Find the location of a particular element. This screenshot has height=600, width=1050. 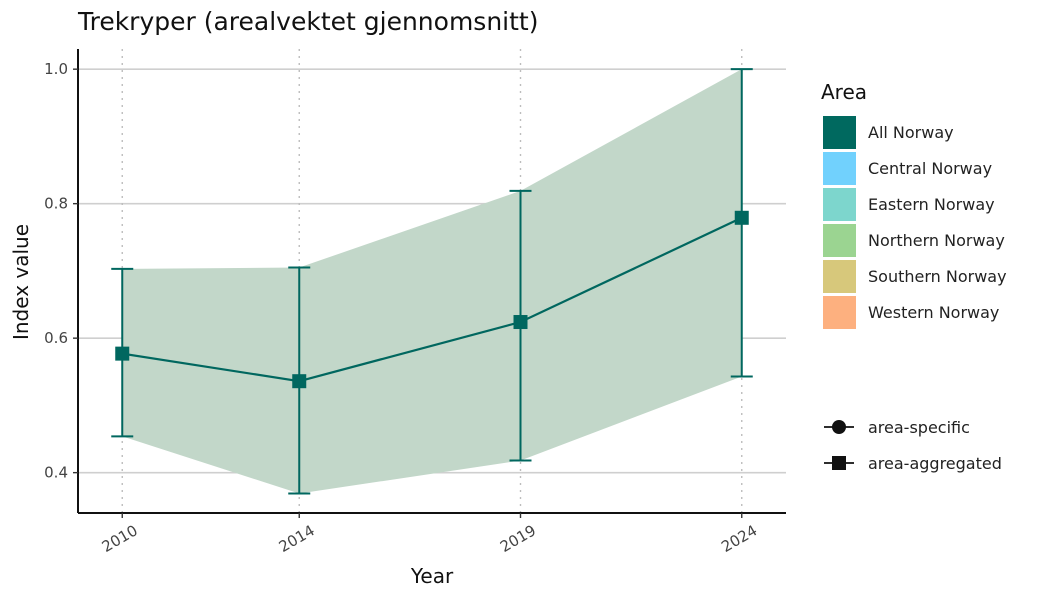

legend-item: Northern Norway is located at coordinates (914, 240).